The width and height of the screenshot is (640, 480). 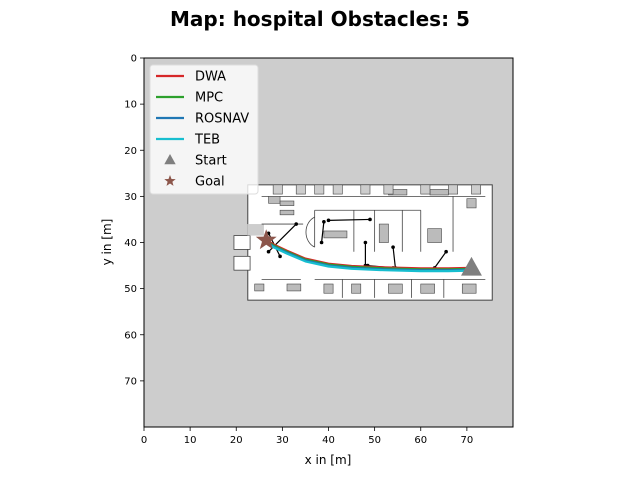 What do you see at coordinates (130, 105) in the screenshot?
I see `y-tick-label: 10` at bounding box center [130, 105].